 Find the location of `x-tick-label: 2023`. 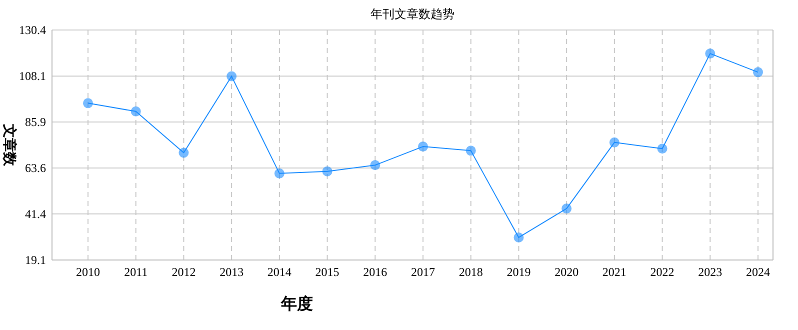

x-tick-label: 2023 is located at coordinates (710, 272).